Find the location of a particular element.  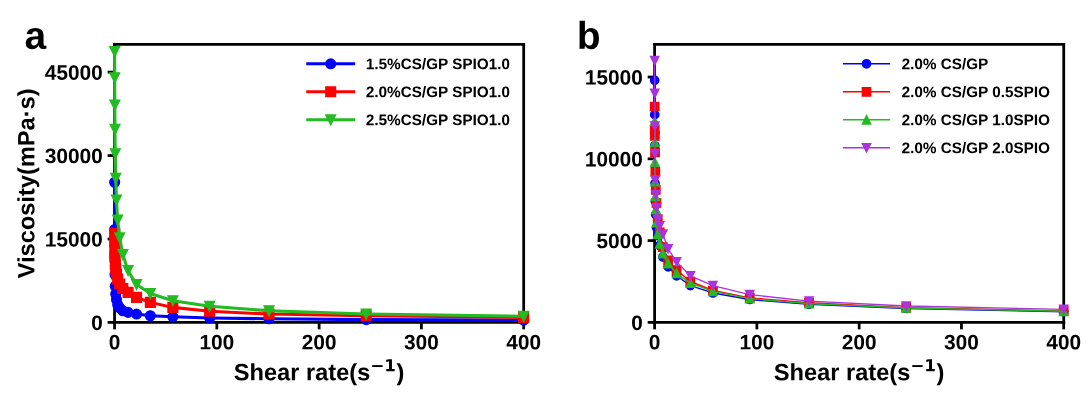

y-tick-label: 5000 is located at coordinates (619, 241).